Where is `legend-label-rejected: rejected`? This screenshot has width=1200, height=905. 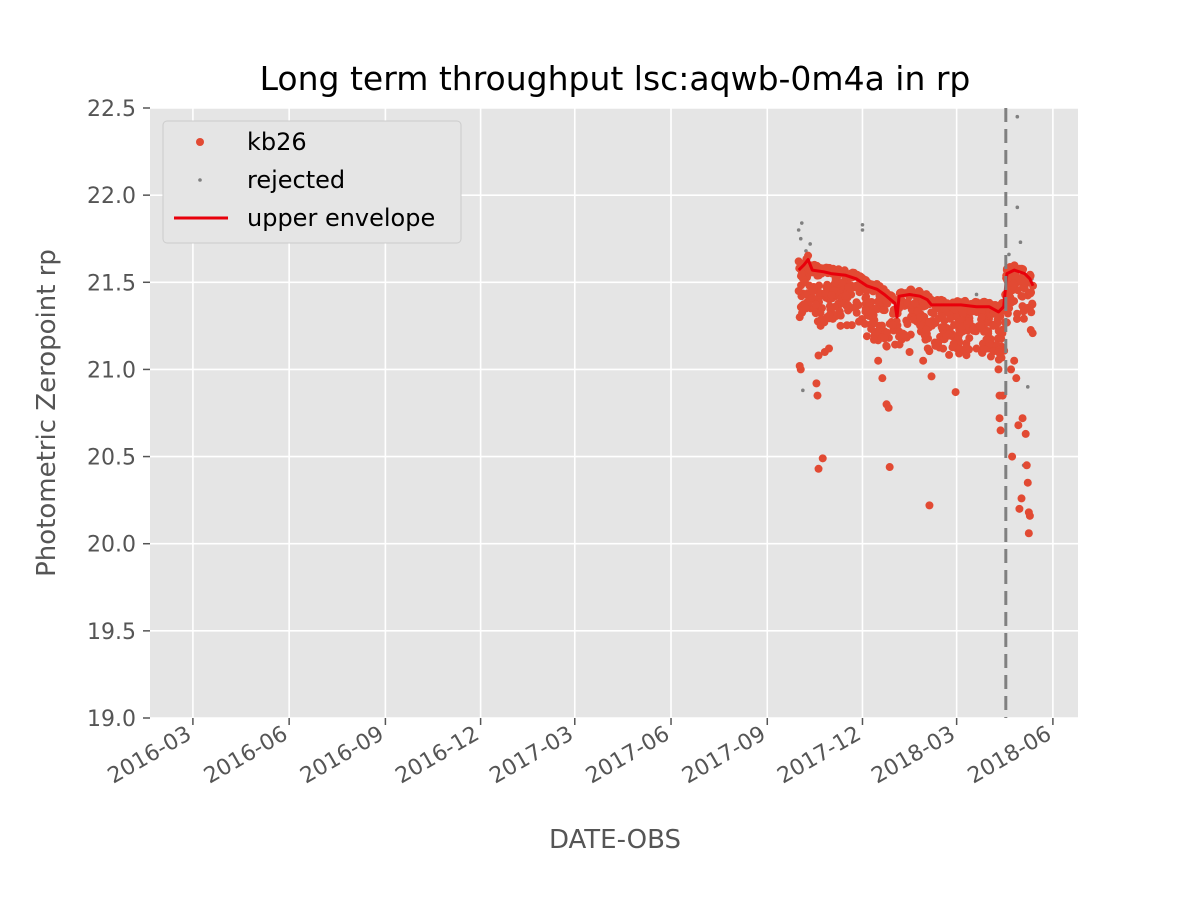 legend-label-rejected: rejected is located at coordinates (296, 180).